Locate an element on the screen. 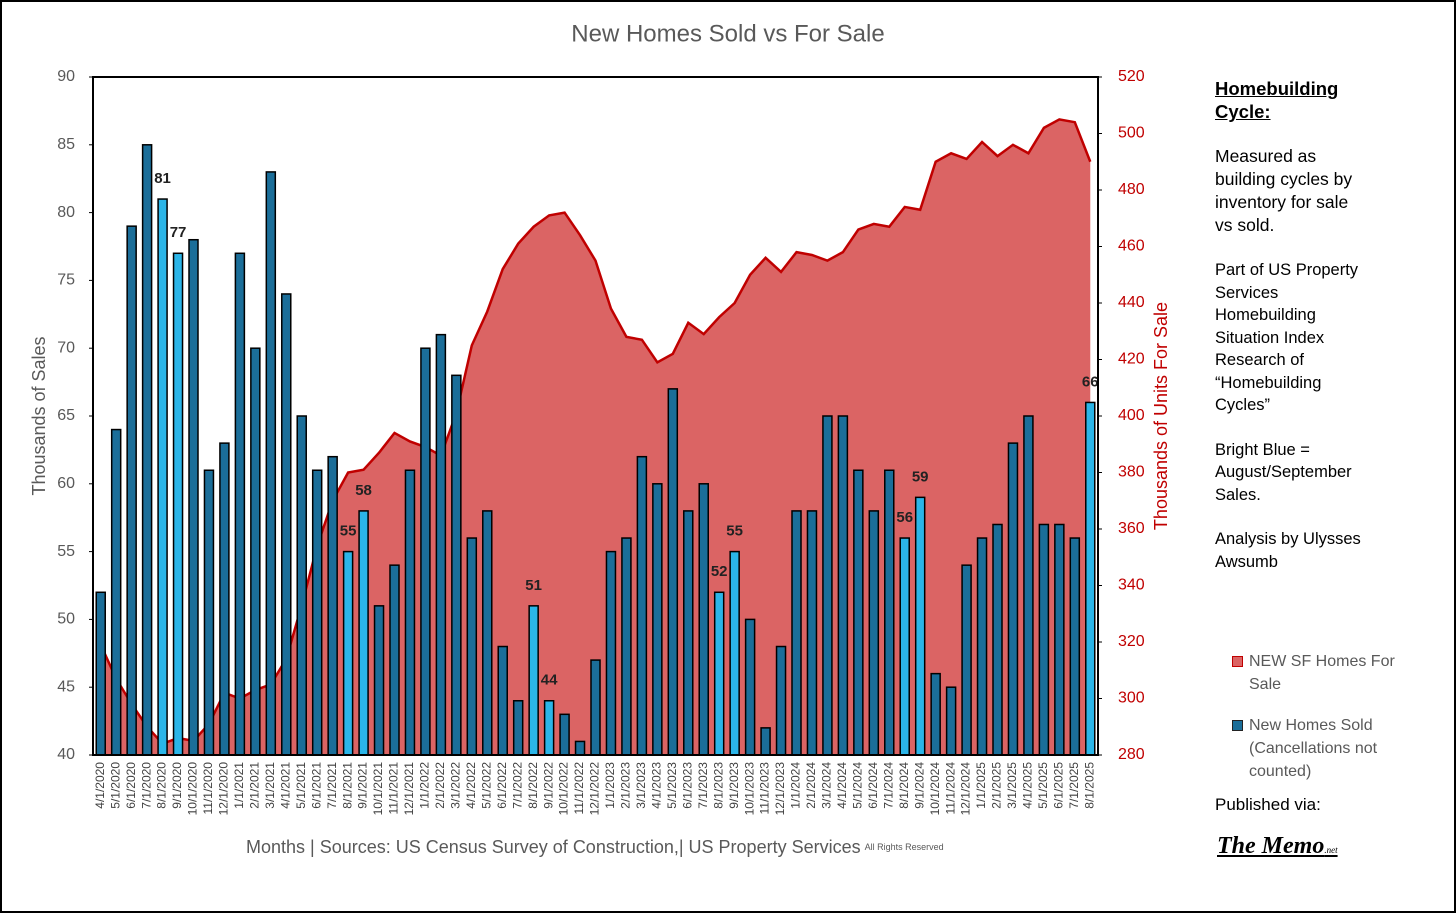 The width and height of the screenshot is (1456, 913). legend-swatch is located at coordinates (1237, 725).